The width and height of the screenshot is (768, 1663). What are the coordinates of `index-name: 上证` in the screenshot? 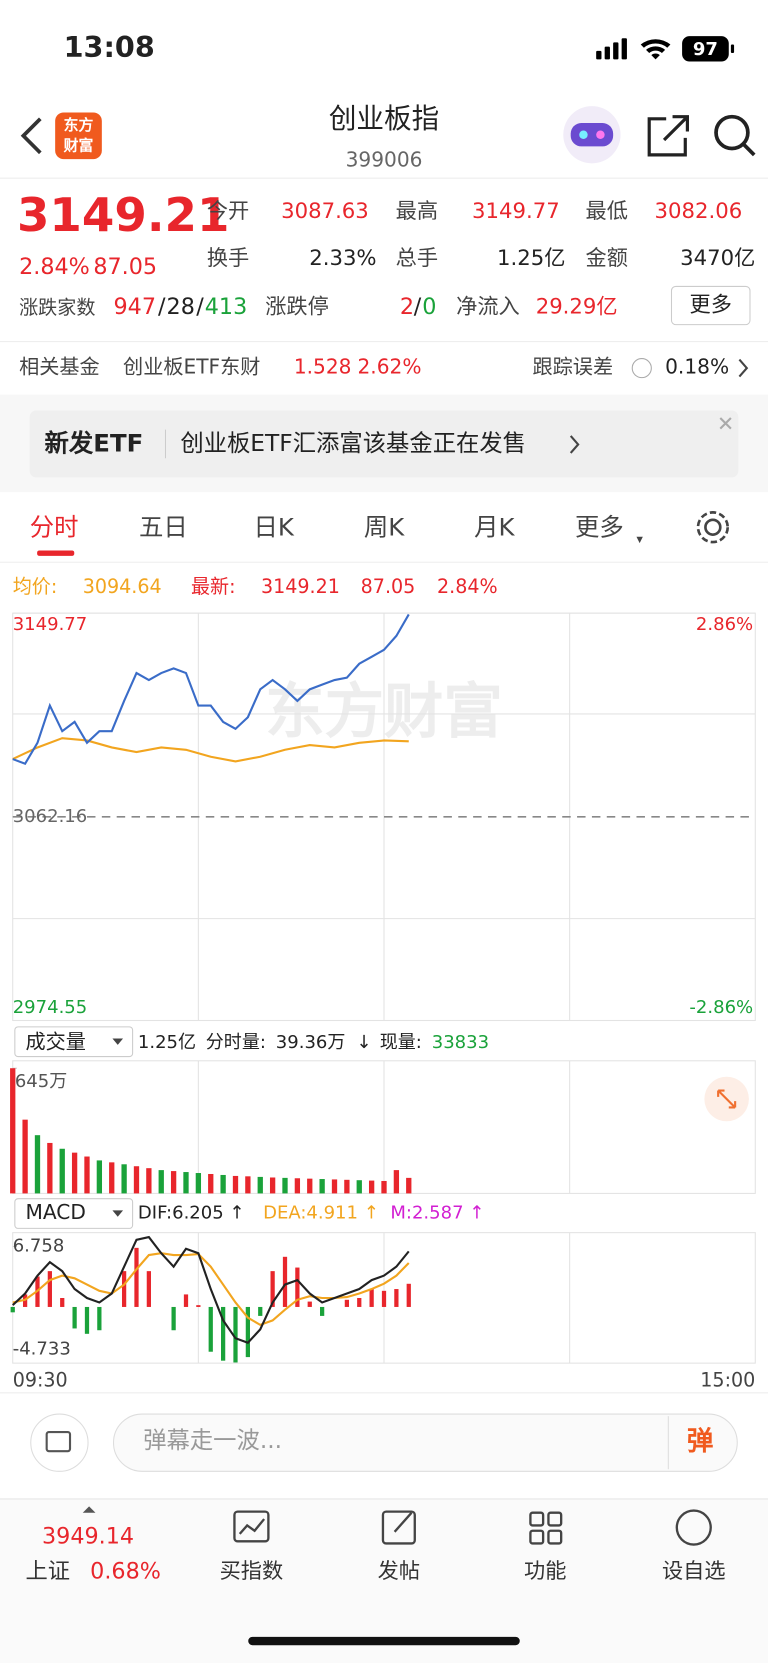 It's located at (47, 1572).